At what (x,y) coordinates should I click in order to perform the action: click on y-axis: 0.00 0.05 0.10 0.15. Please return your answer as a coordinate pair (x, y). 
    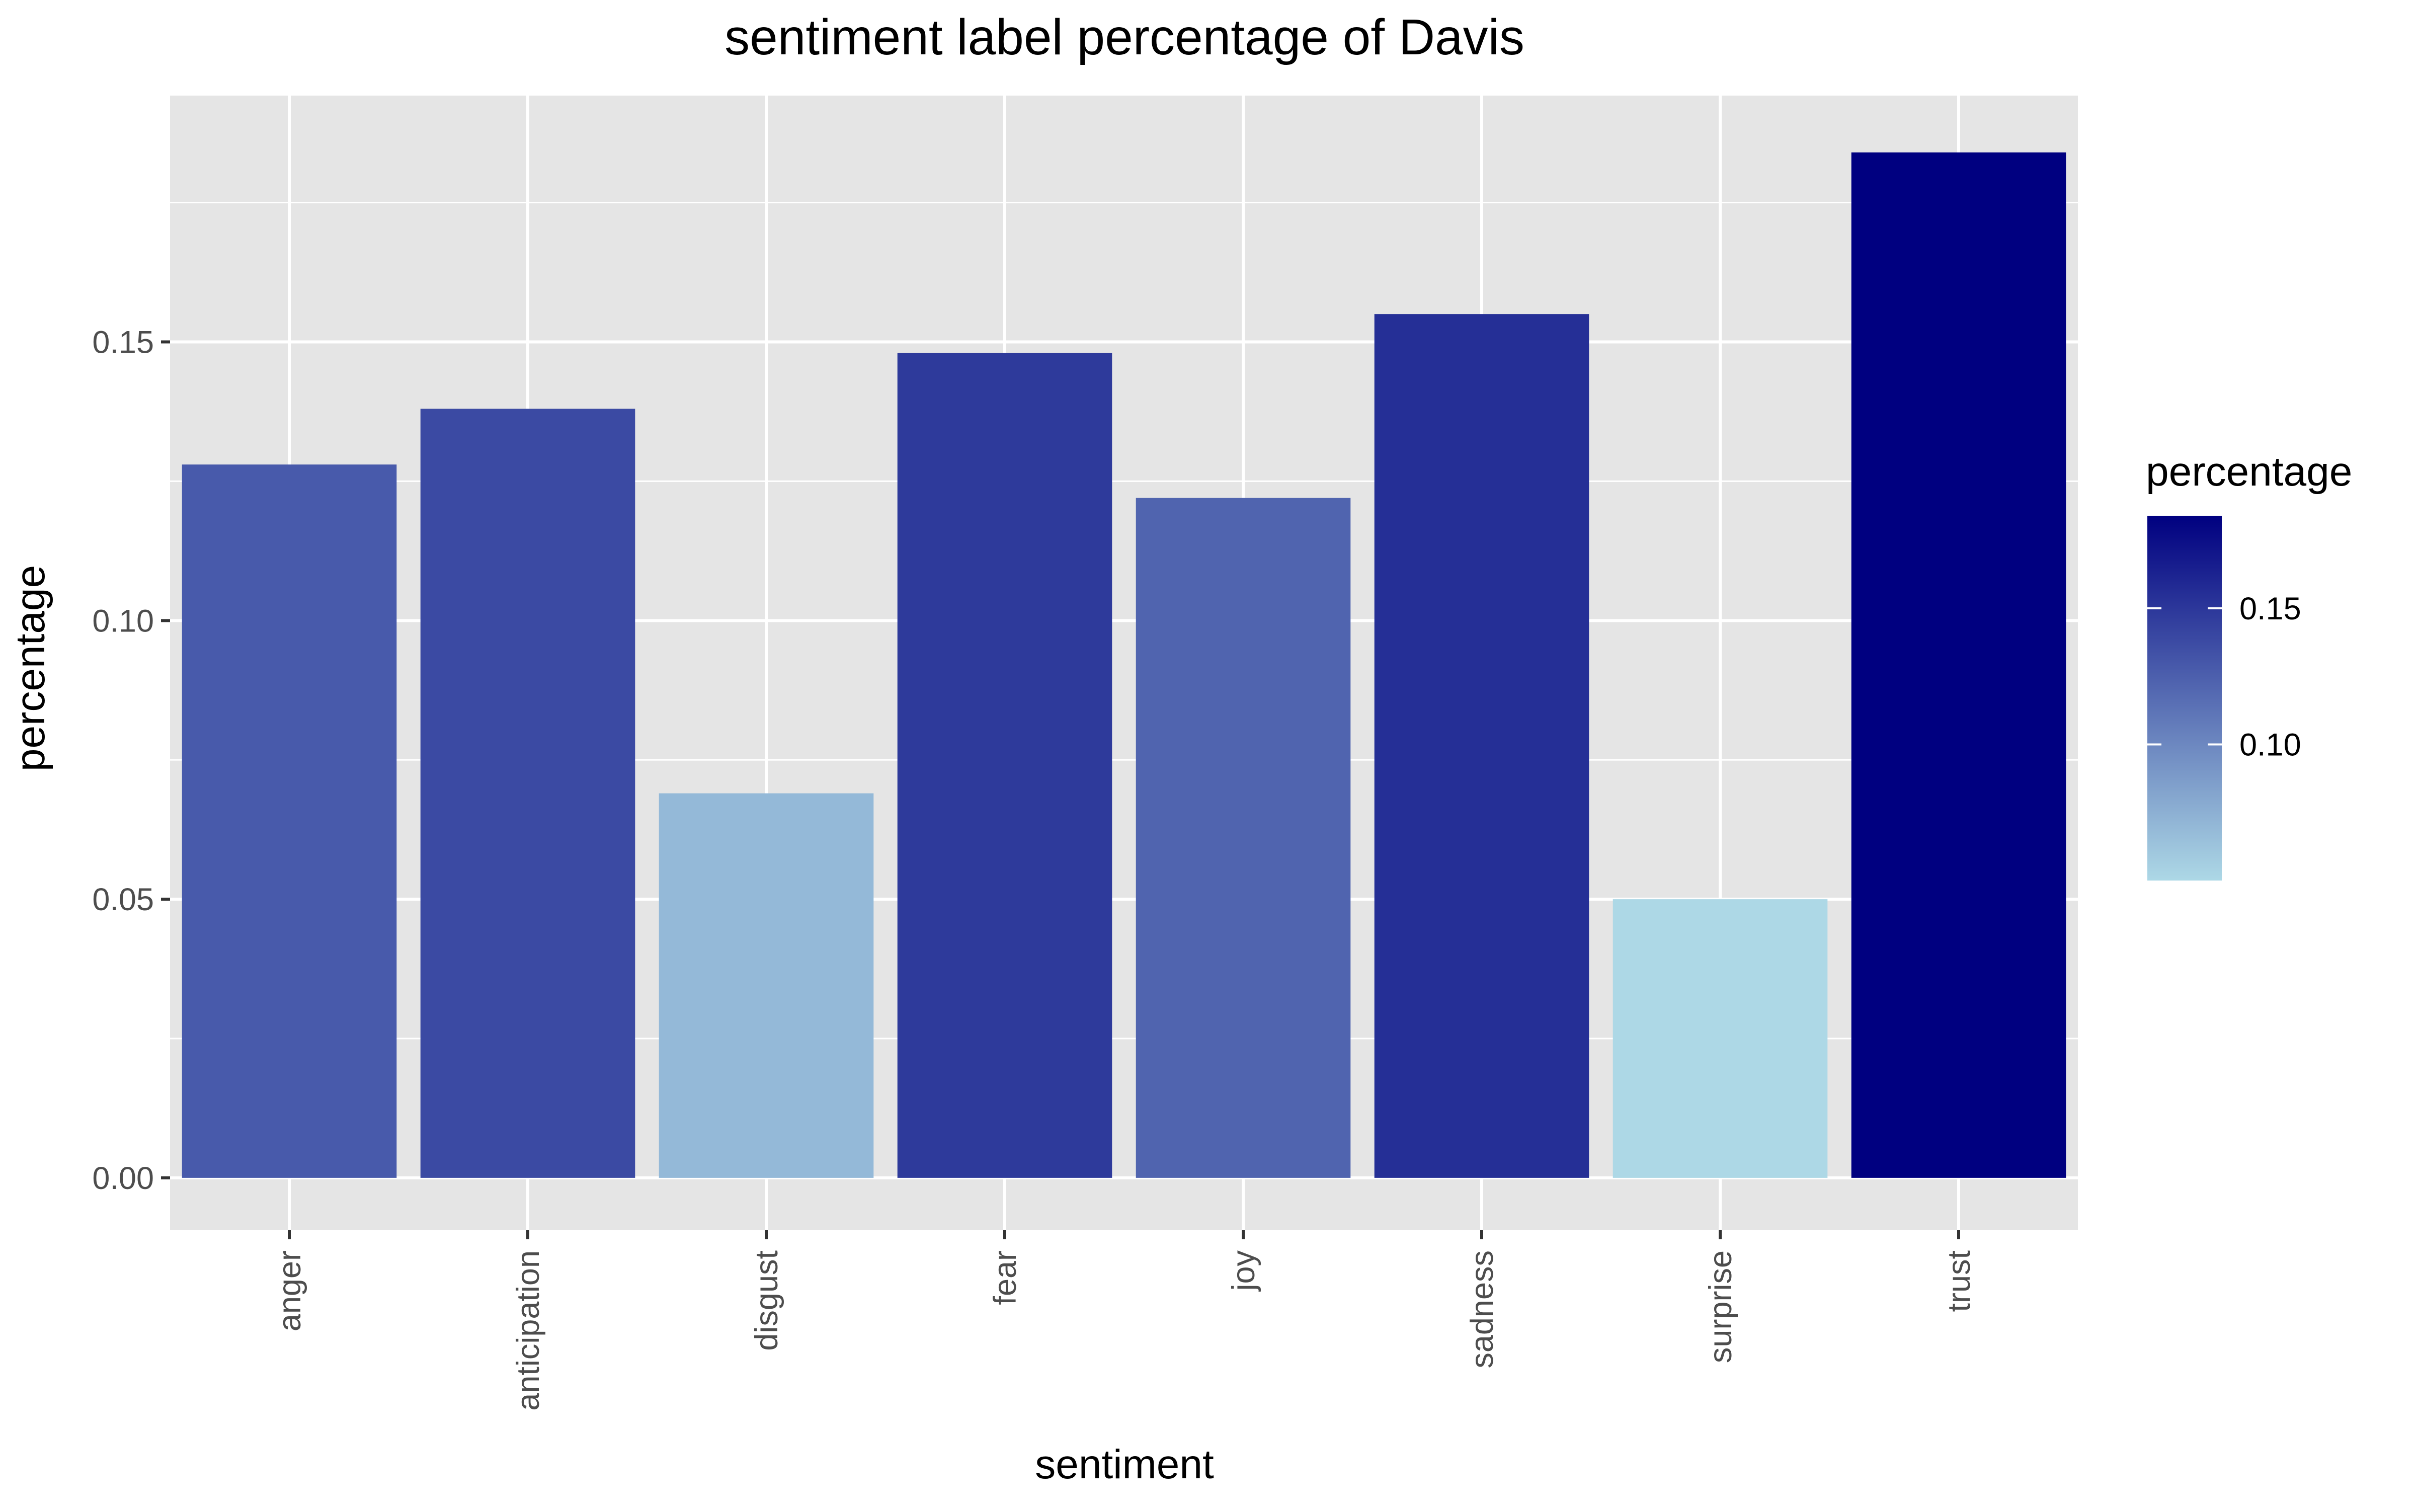
    Looking at the image, I should click on (131, 760).